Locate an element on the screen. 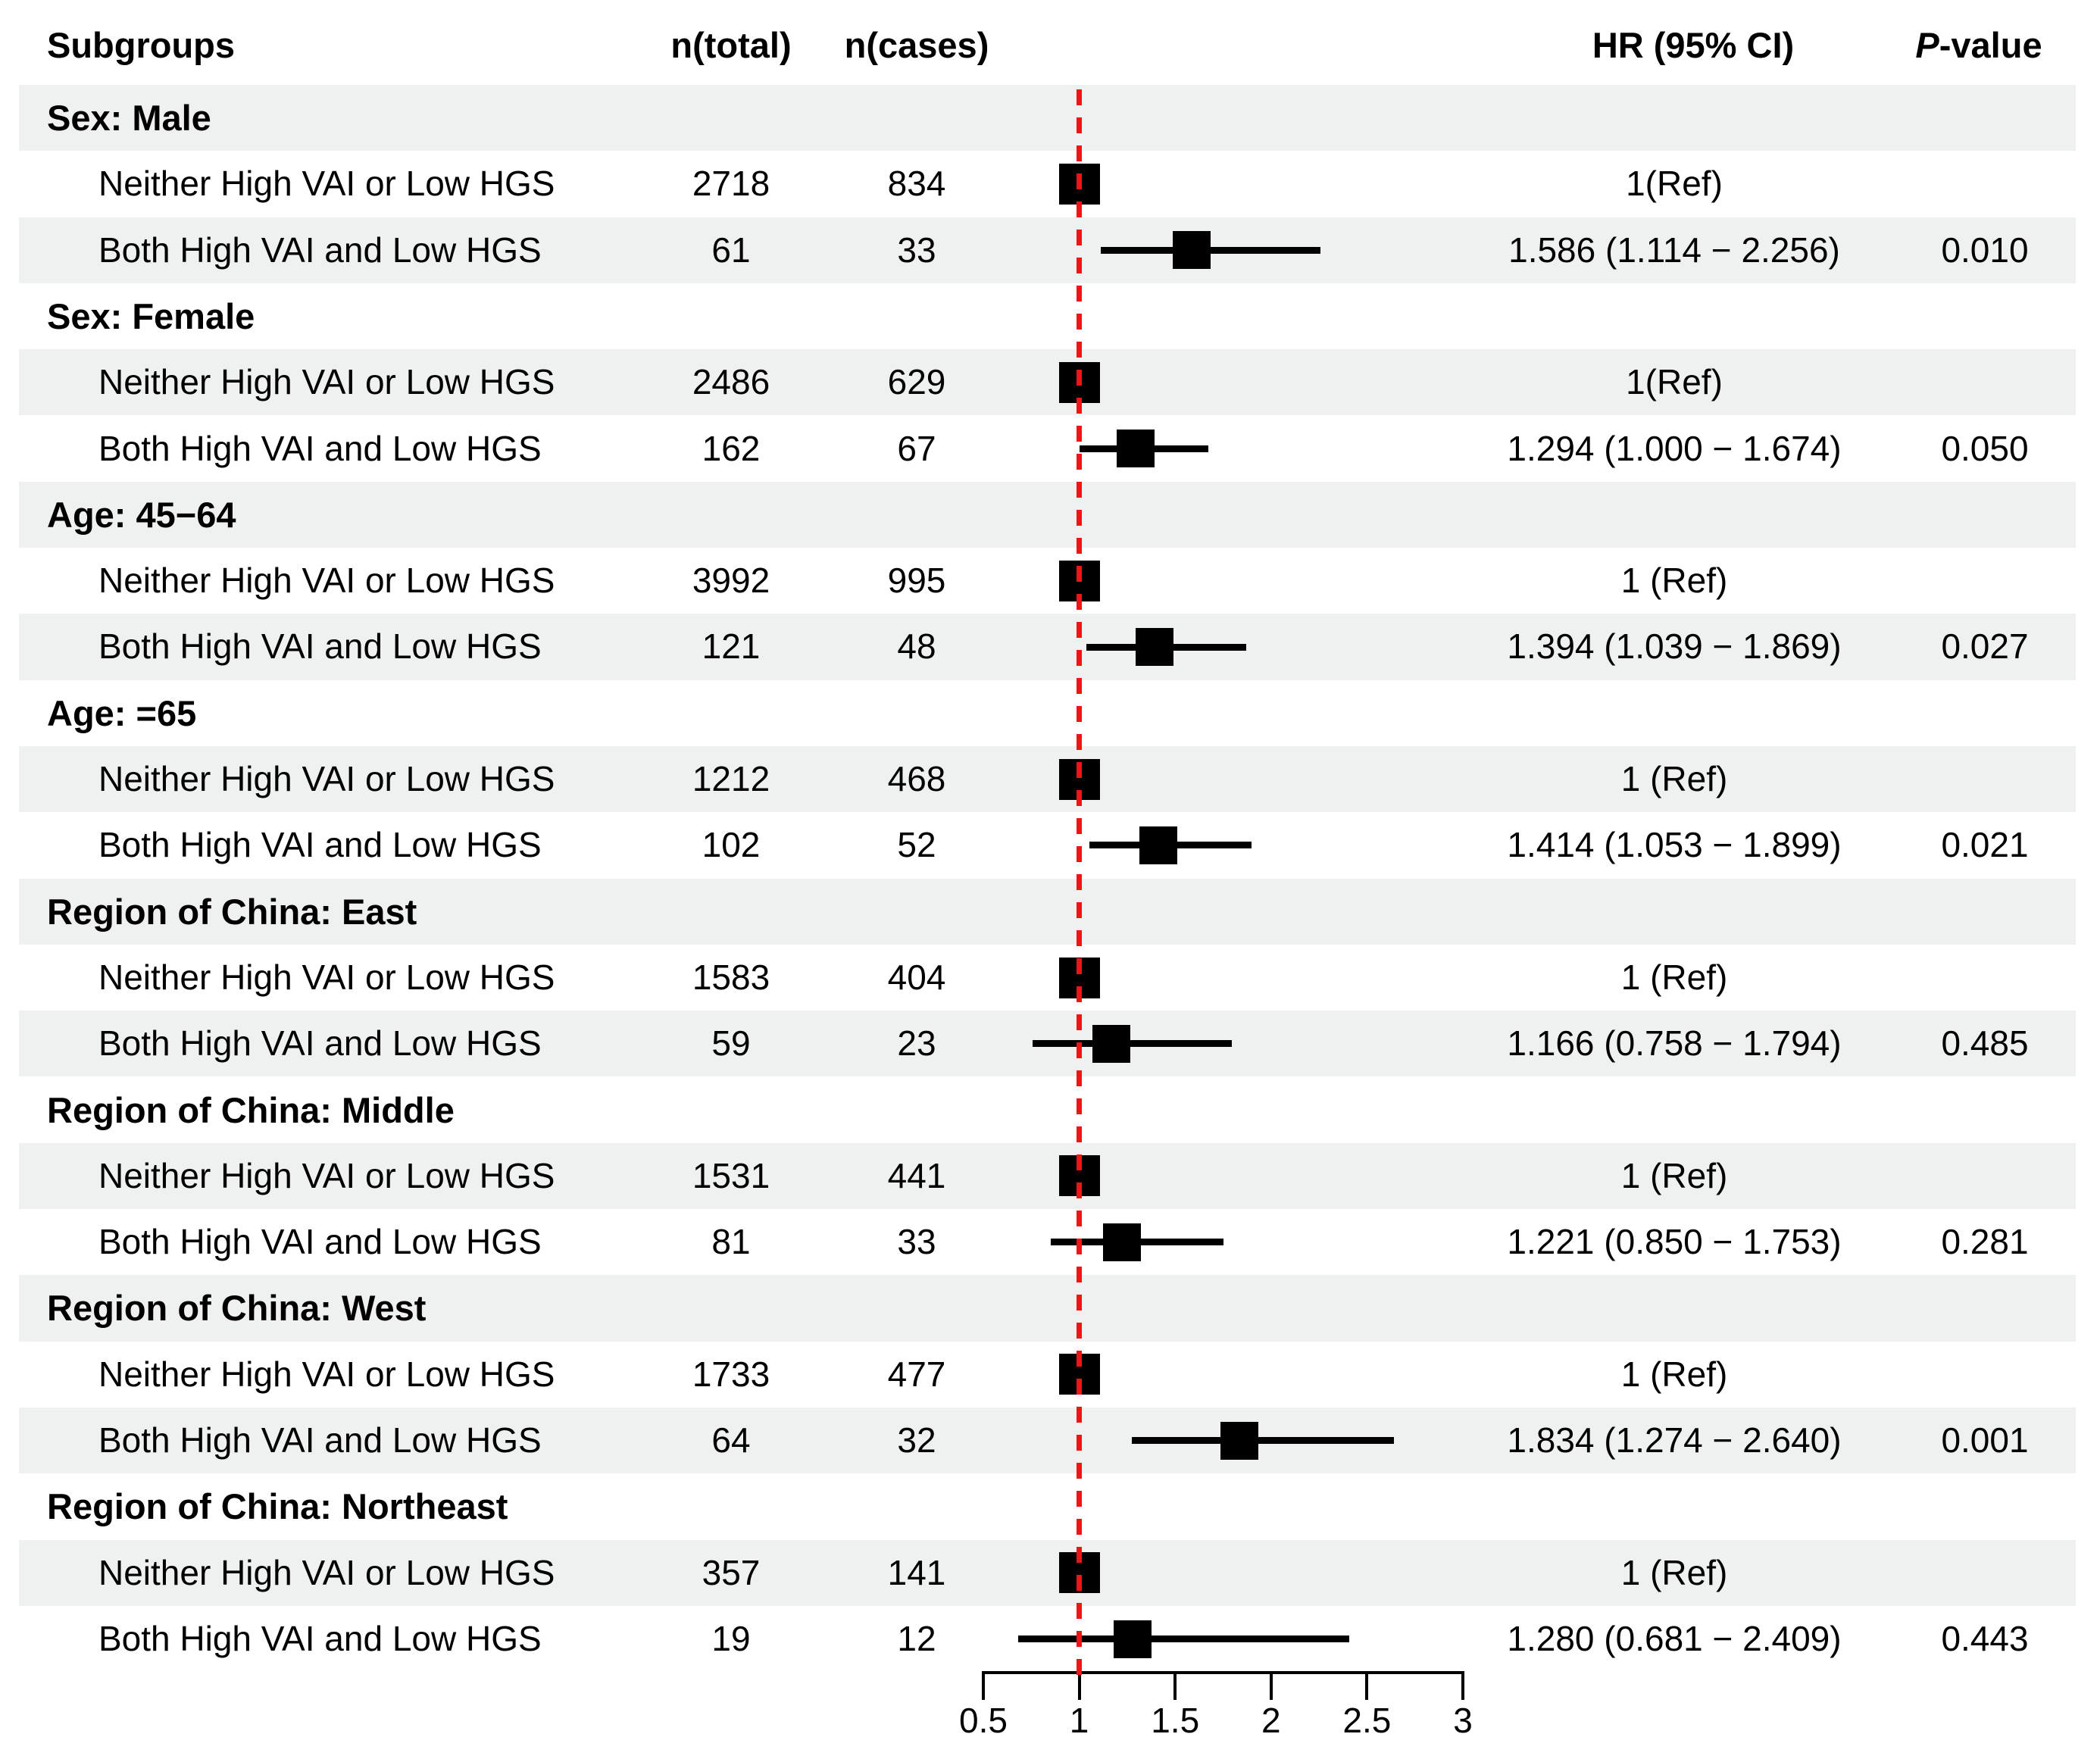 This screenshot has width=2100, height=1762. n-total-value: 64 is located at coordinates (731, 1440).